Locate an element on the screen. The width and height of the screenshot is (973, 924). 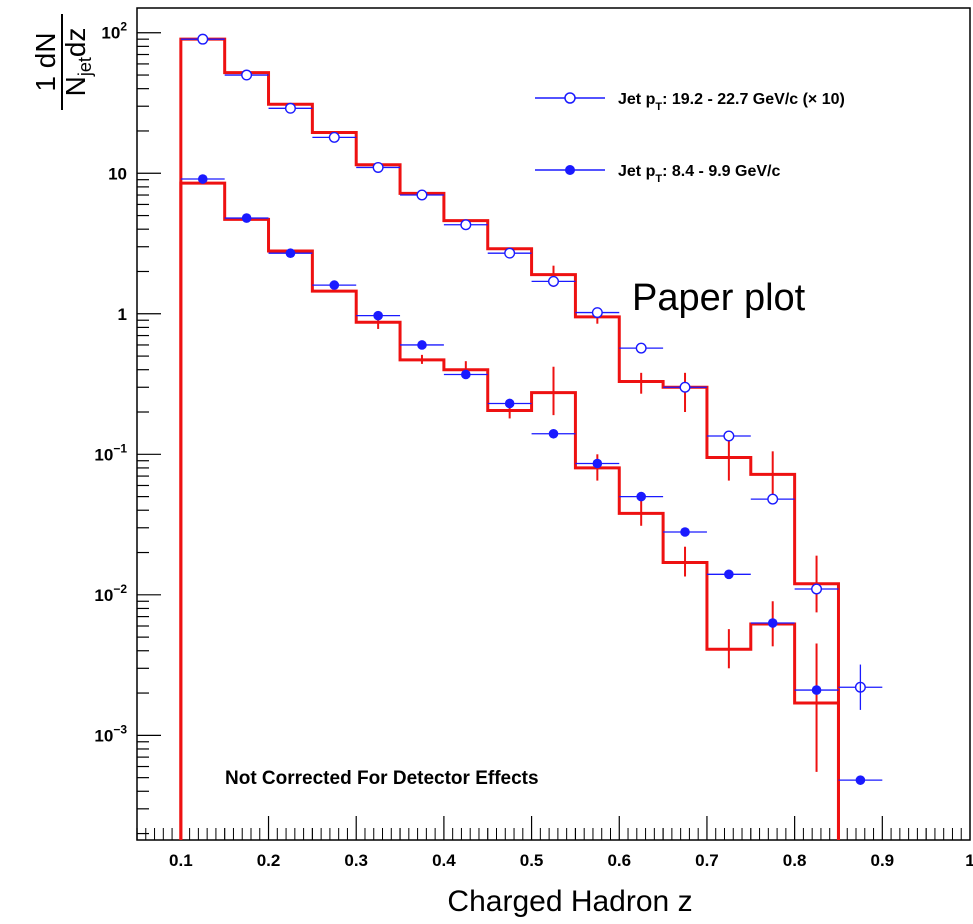
legend-label-filled: Jet pT: 8.4 - 9.9 GeV/c is located at coordinates (699, 174).